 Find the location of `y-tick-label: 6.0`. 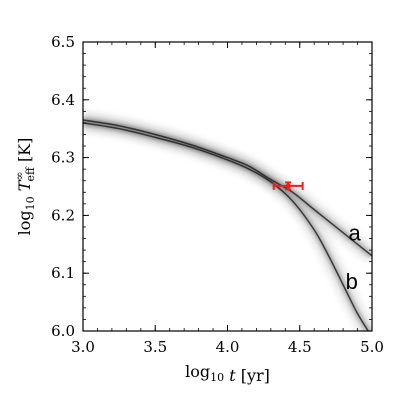

y-tick-label: 6.0 is located at coordinates (63, 331).